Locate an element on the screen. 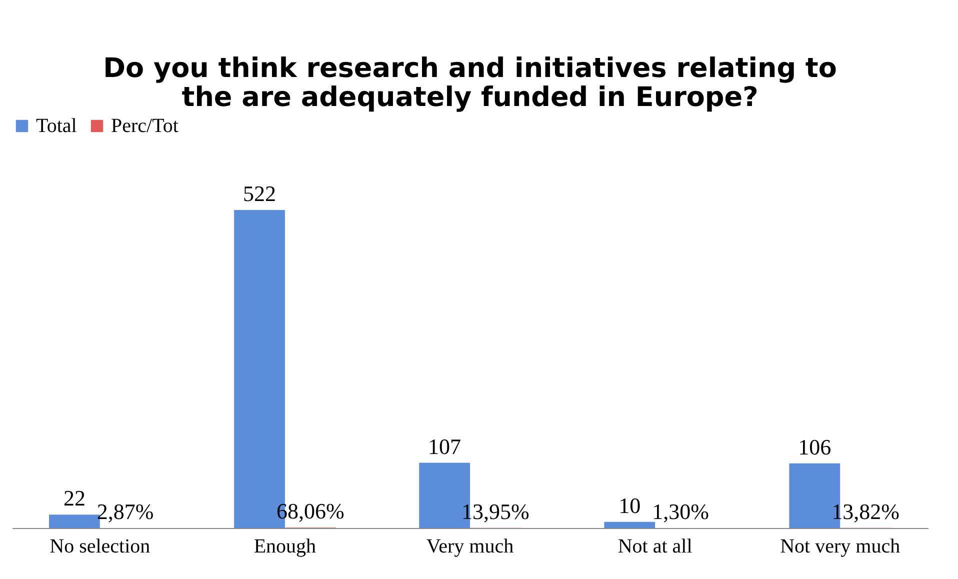  data-label: 107 is located at coordinates (445, 446).